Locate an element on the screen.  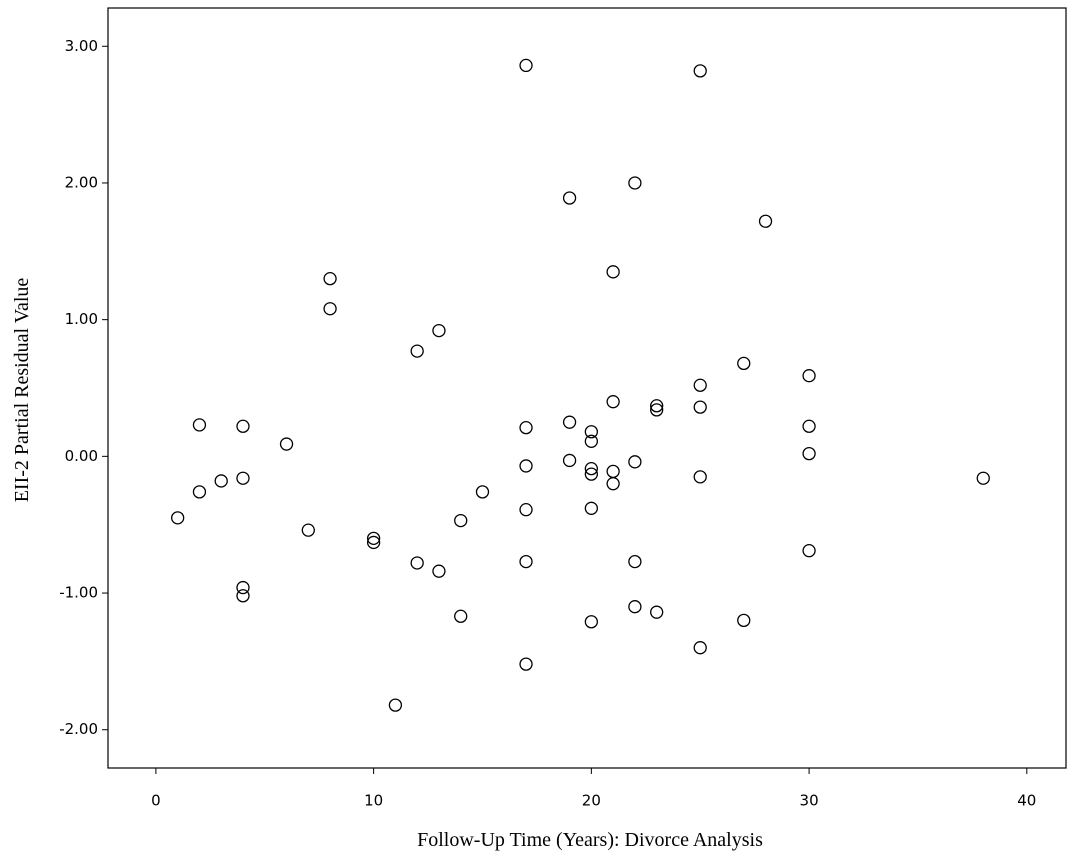
y-axis-title: EII-2 Partial Residual Value is located at coordinates (22, 390).